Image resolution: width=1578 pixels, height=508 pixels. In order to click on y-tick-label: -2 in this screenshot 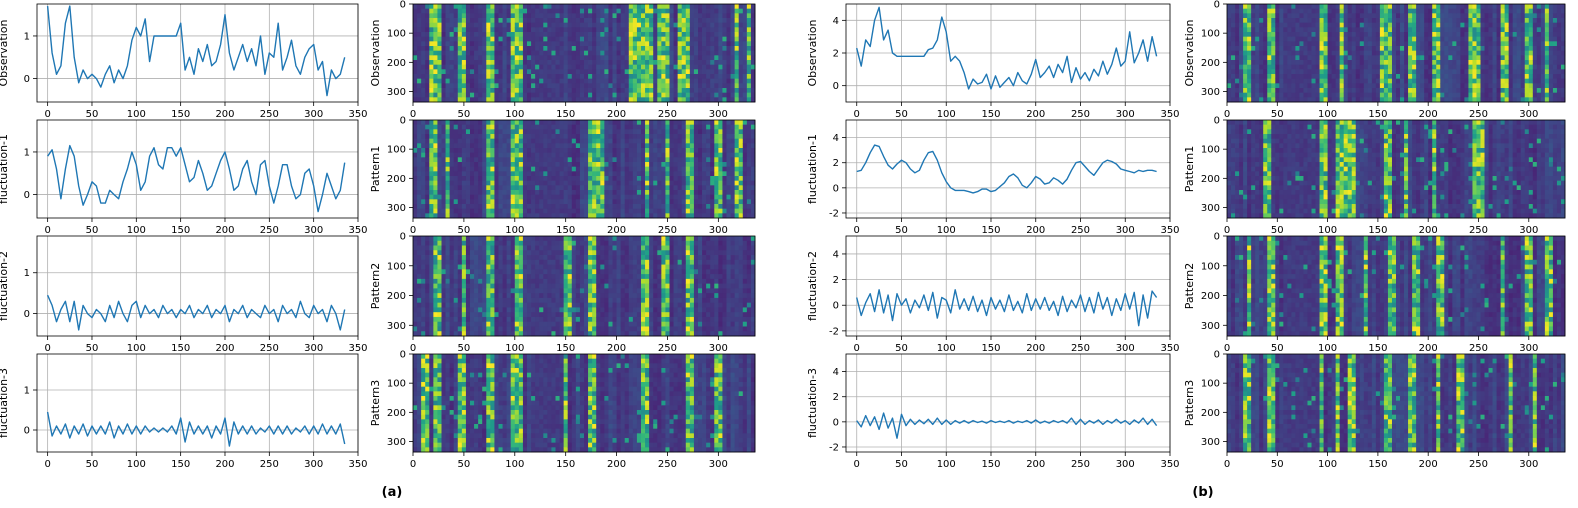, I will do `click(834, 447)`.